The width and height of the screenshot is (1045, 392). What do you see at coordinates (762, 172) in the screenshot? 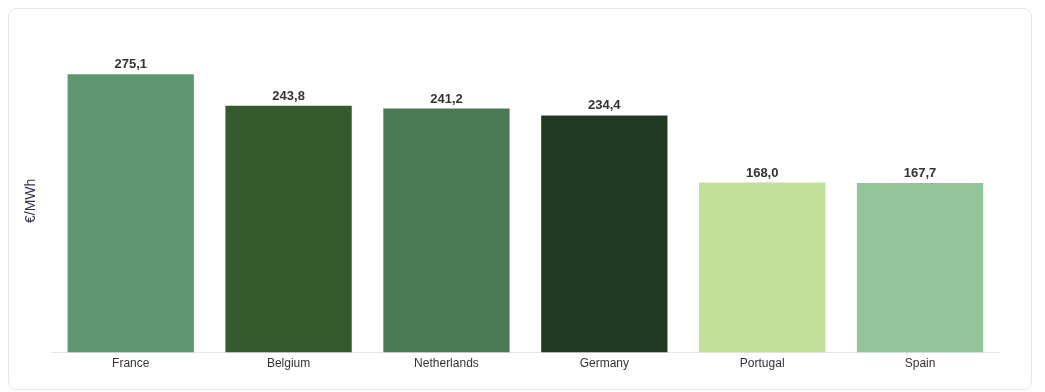
I see `data-label: 168,0` at bounding box center [762, 172].